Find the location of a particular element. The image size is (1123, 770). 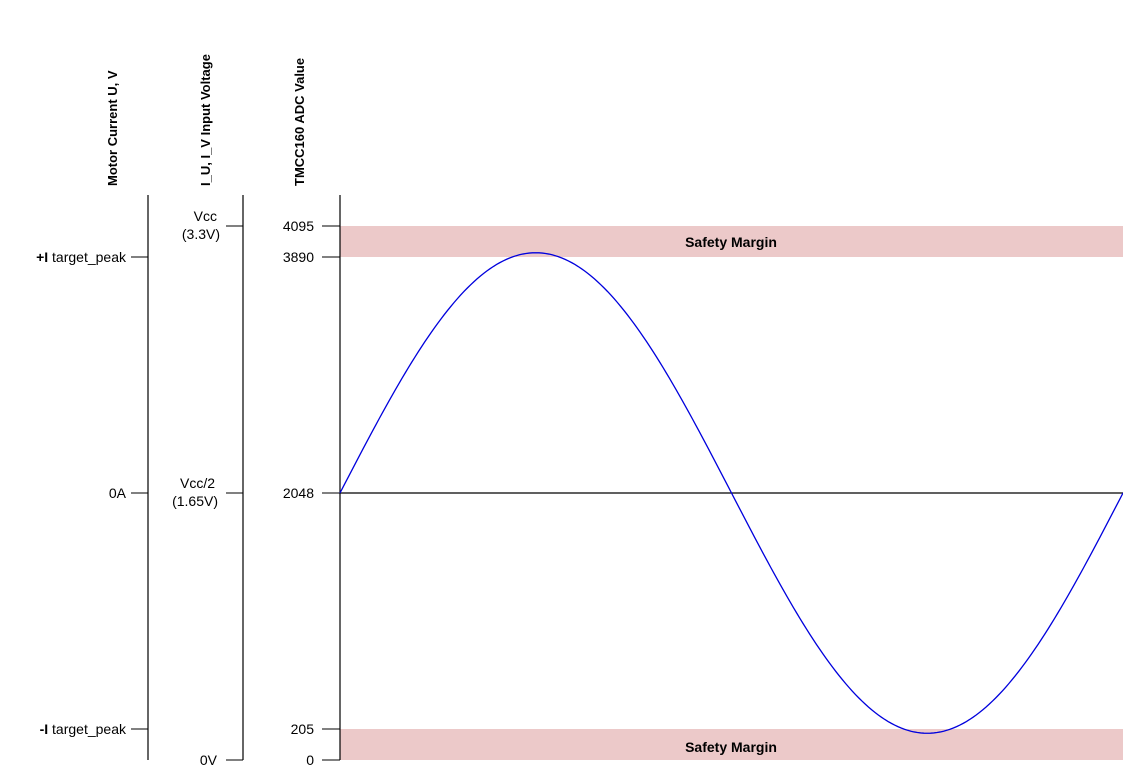

safety-margin-top-label: Safety Margin is located at coordinates (731, 242).